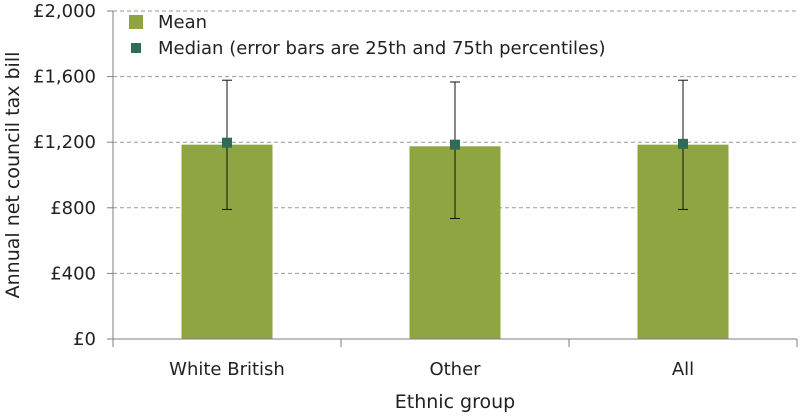 The image size is (801, 418). I want to click on x-tick-label: White British, so click(227, 369).